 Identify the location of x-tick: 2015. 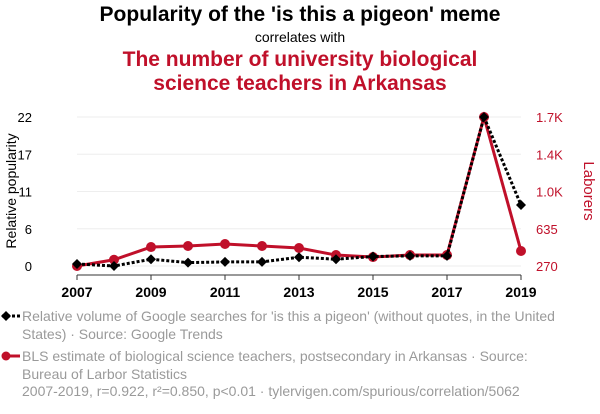
(372, 292).